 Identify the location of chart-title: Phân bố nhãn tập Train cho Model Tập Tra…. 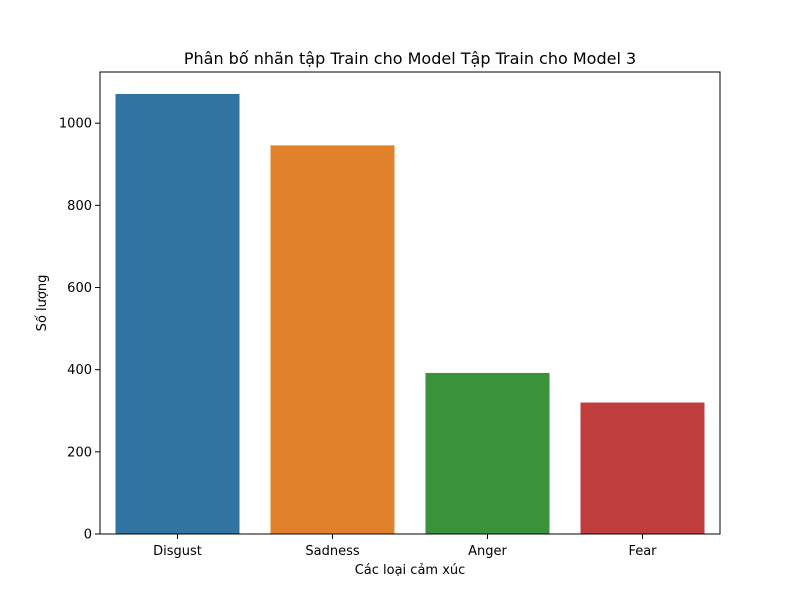
(410, 58).